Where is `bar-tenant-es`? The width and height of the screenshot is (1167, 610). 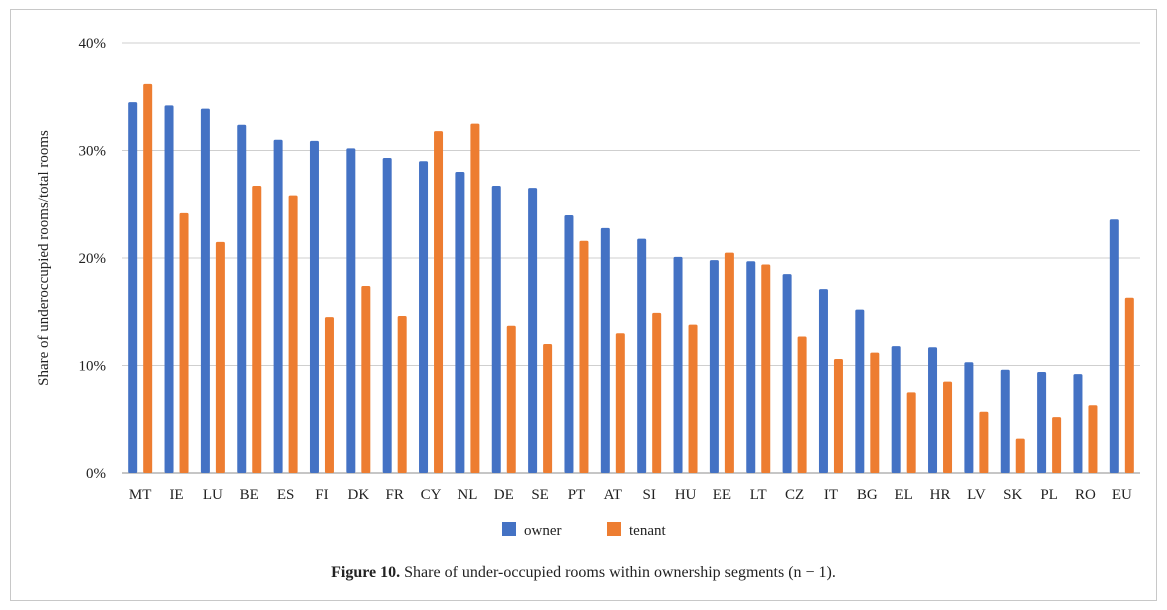
bar-tenant-es is located at coordinates (293, 334).